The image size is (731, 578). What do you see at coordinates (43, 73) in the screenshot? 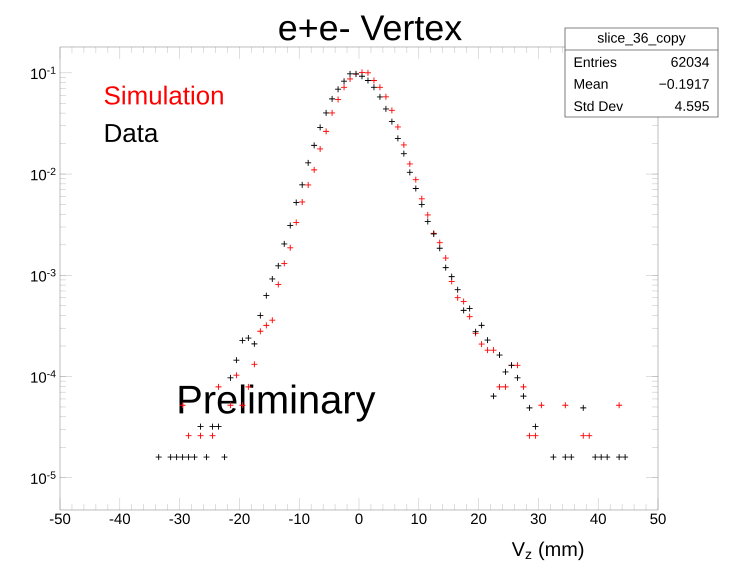
I see `y-tick-label: 10$^{-1}$` at bounding box center [43, 73].